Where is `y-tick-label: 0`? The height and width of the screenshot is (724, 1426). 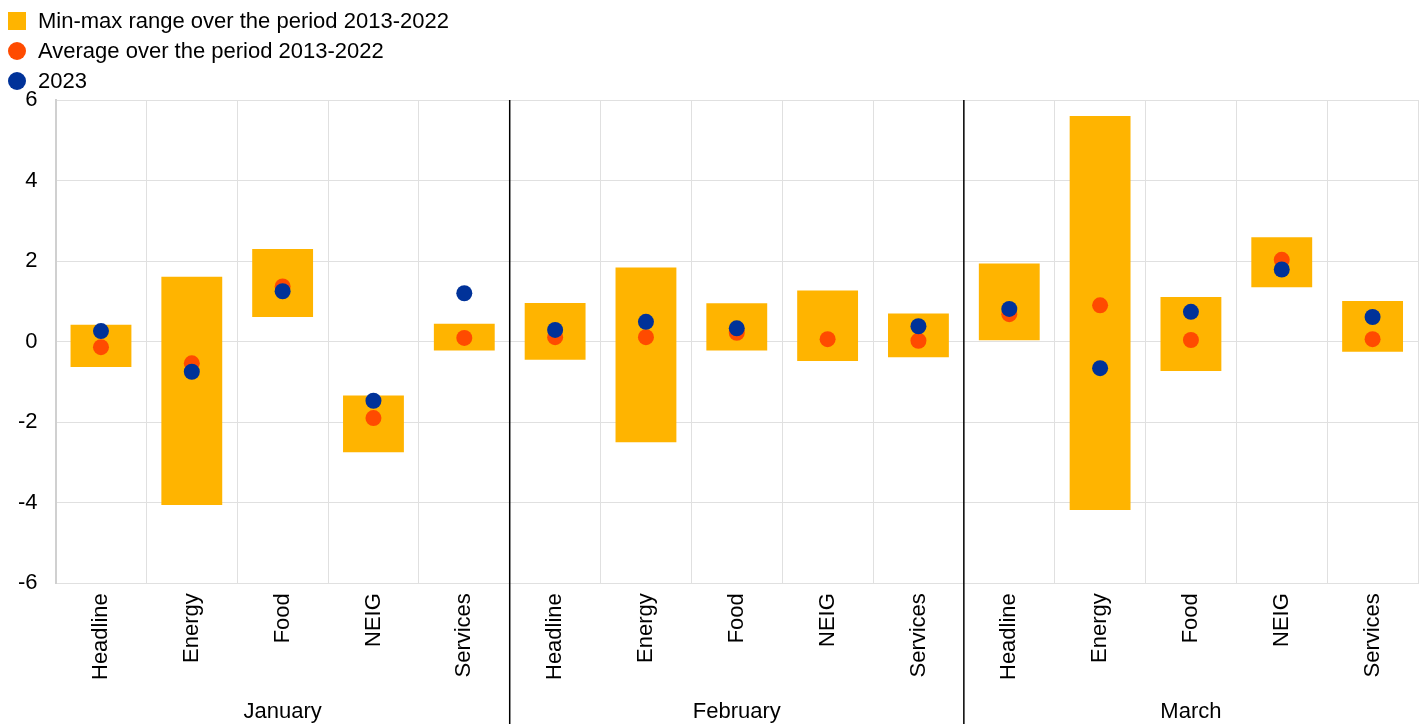 y-tick-label: 0 is located at coordinates (31, 340).